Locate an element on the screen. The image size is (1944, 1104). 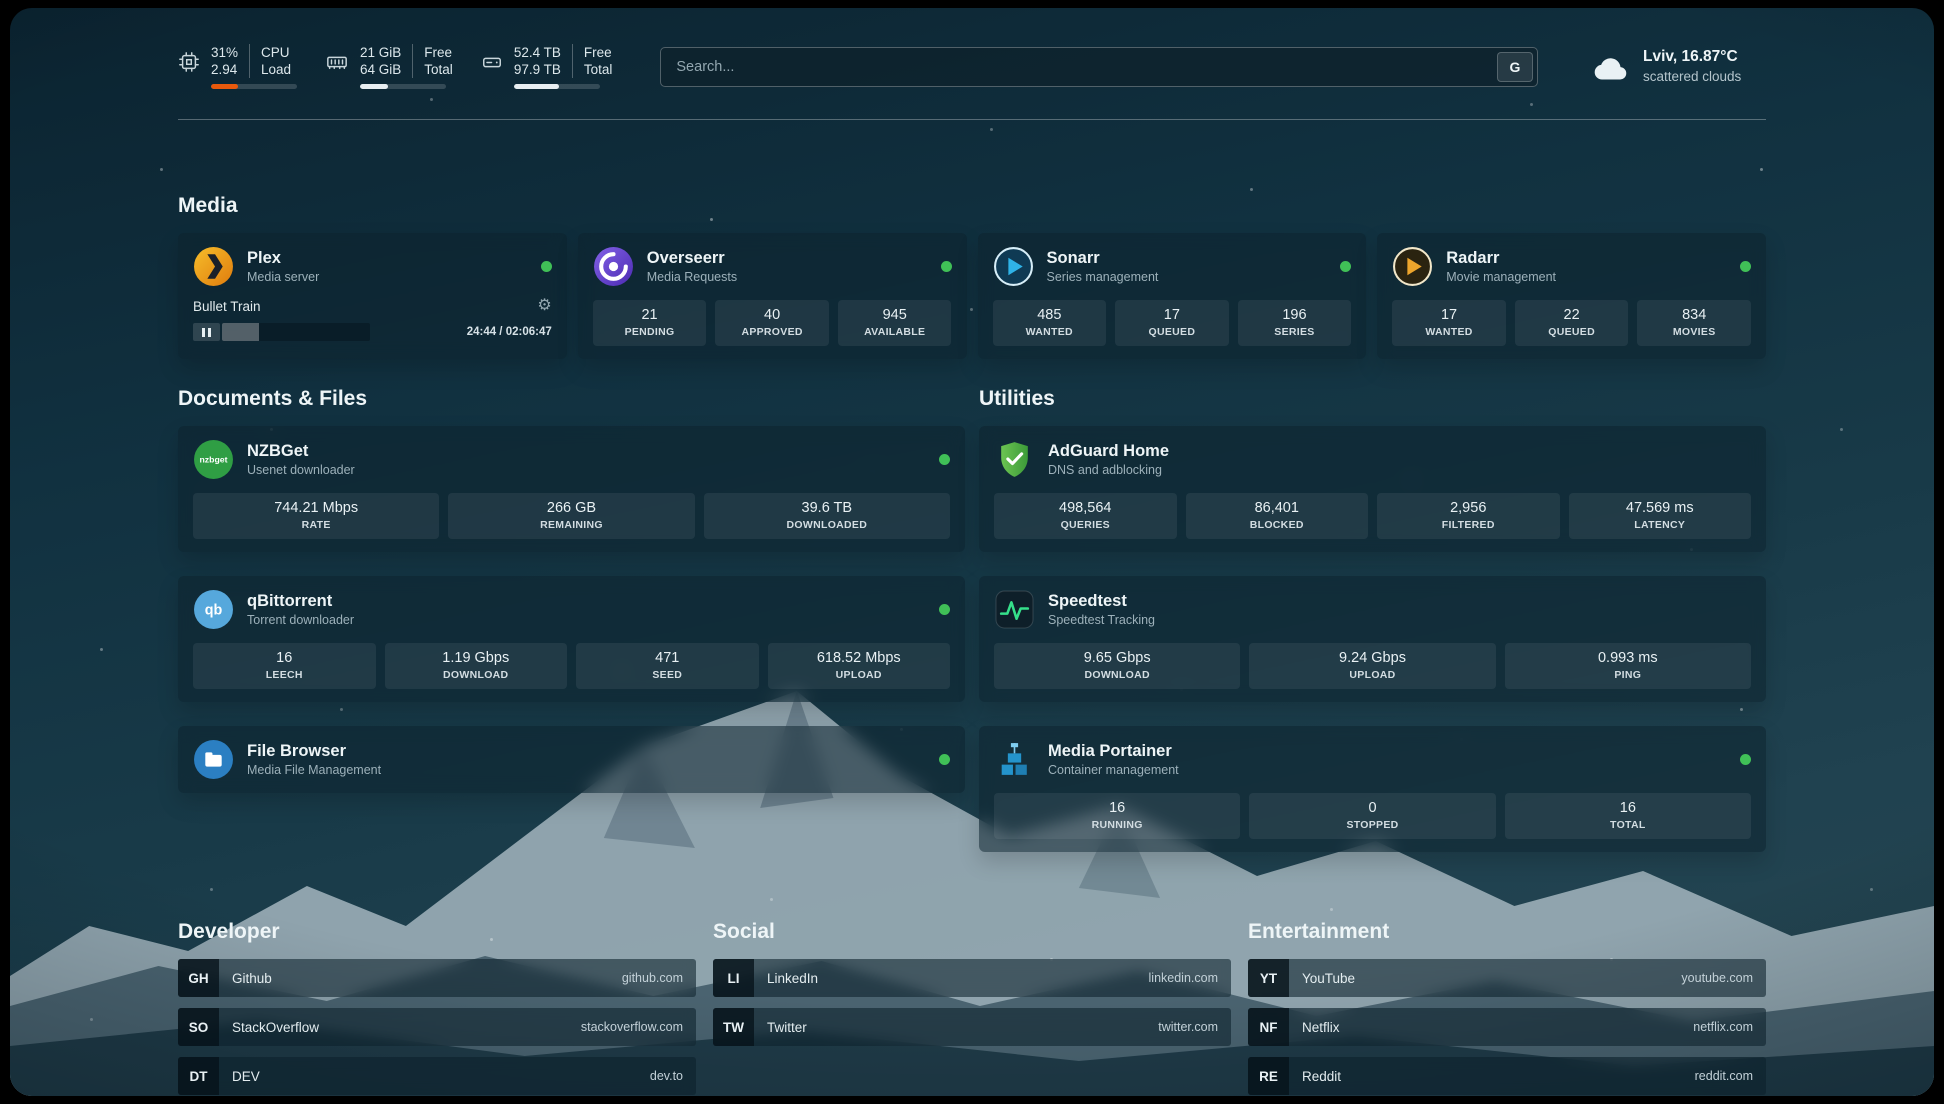
section-media: Media Plex Media ser is located at coordinates (972, 276).